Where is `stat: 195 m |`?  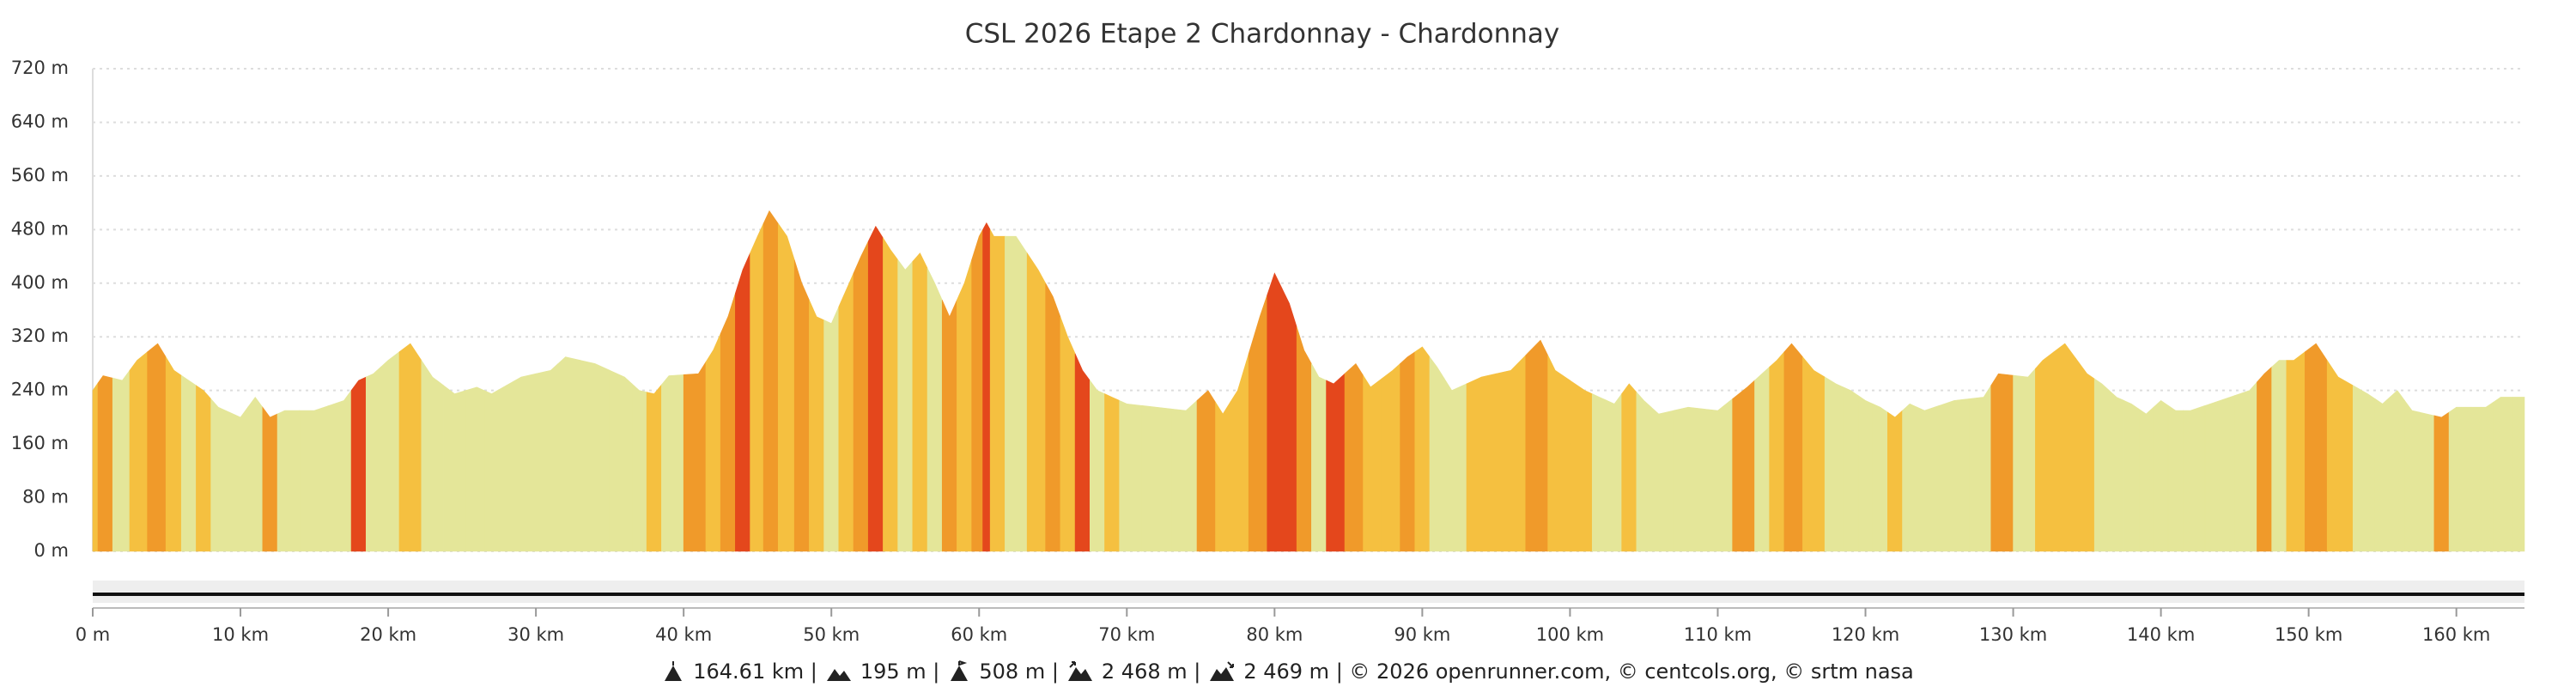 stat: 195 m | is located at coordinates (900, 672).